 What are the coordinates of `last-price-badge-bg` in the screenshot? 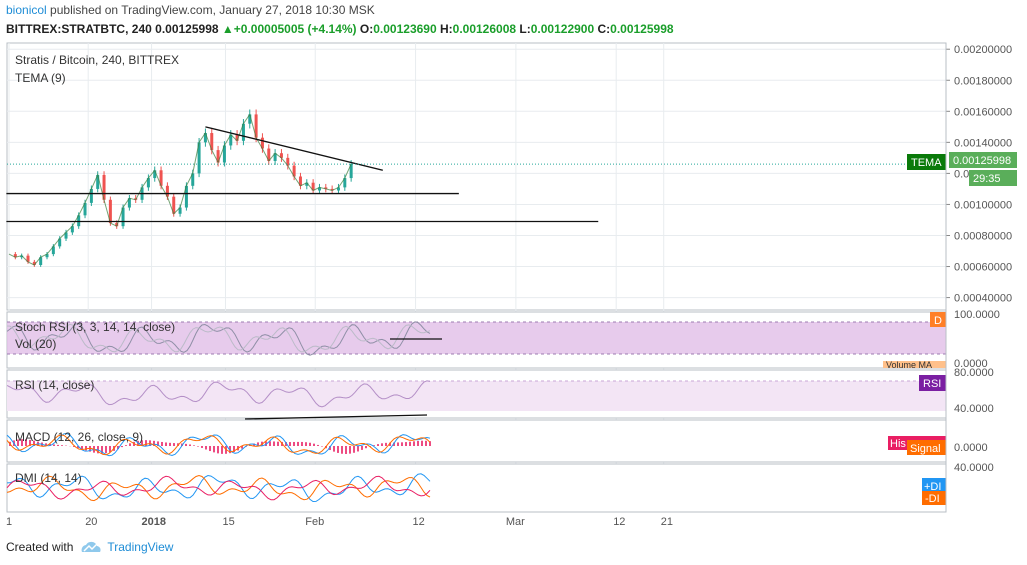 It's located at (983, 160).